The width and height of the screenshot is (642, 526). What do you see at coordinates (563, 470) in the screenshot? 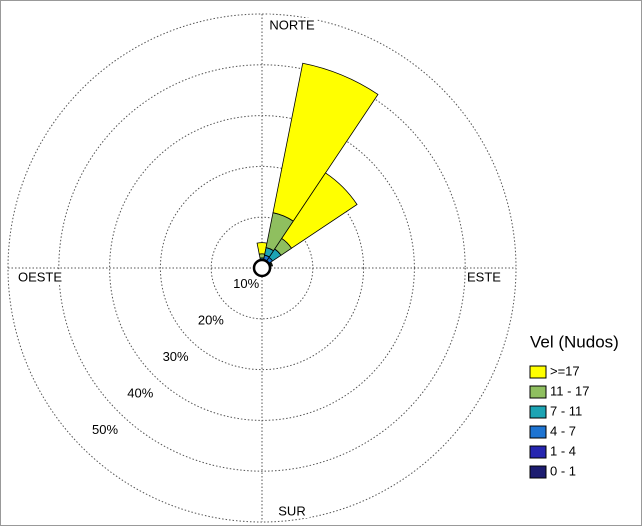
I see `legend-label: 0 - 1` at bounding box center [563, 470].